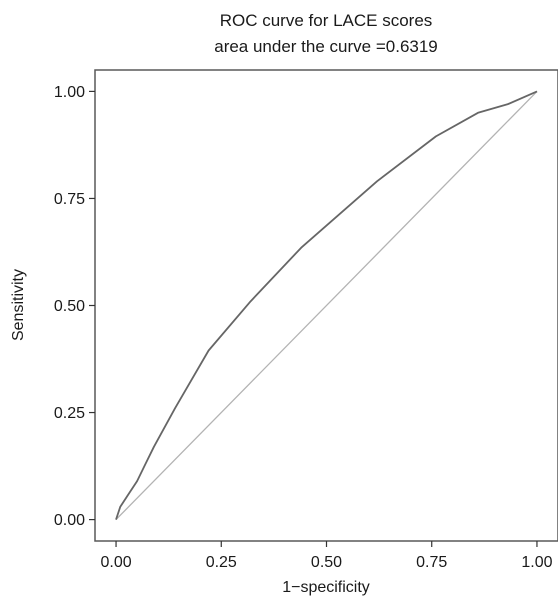 The image size is (558, 599). Describe the element at coordinates (221, 562) in the screenshot. I see `x-tick-label: 0.25` at that location.